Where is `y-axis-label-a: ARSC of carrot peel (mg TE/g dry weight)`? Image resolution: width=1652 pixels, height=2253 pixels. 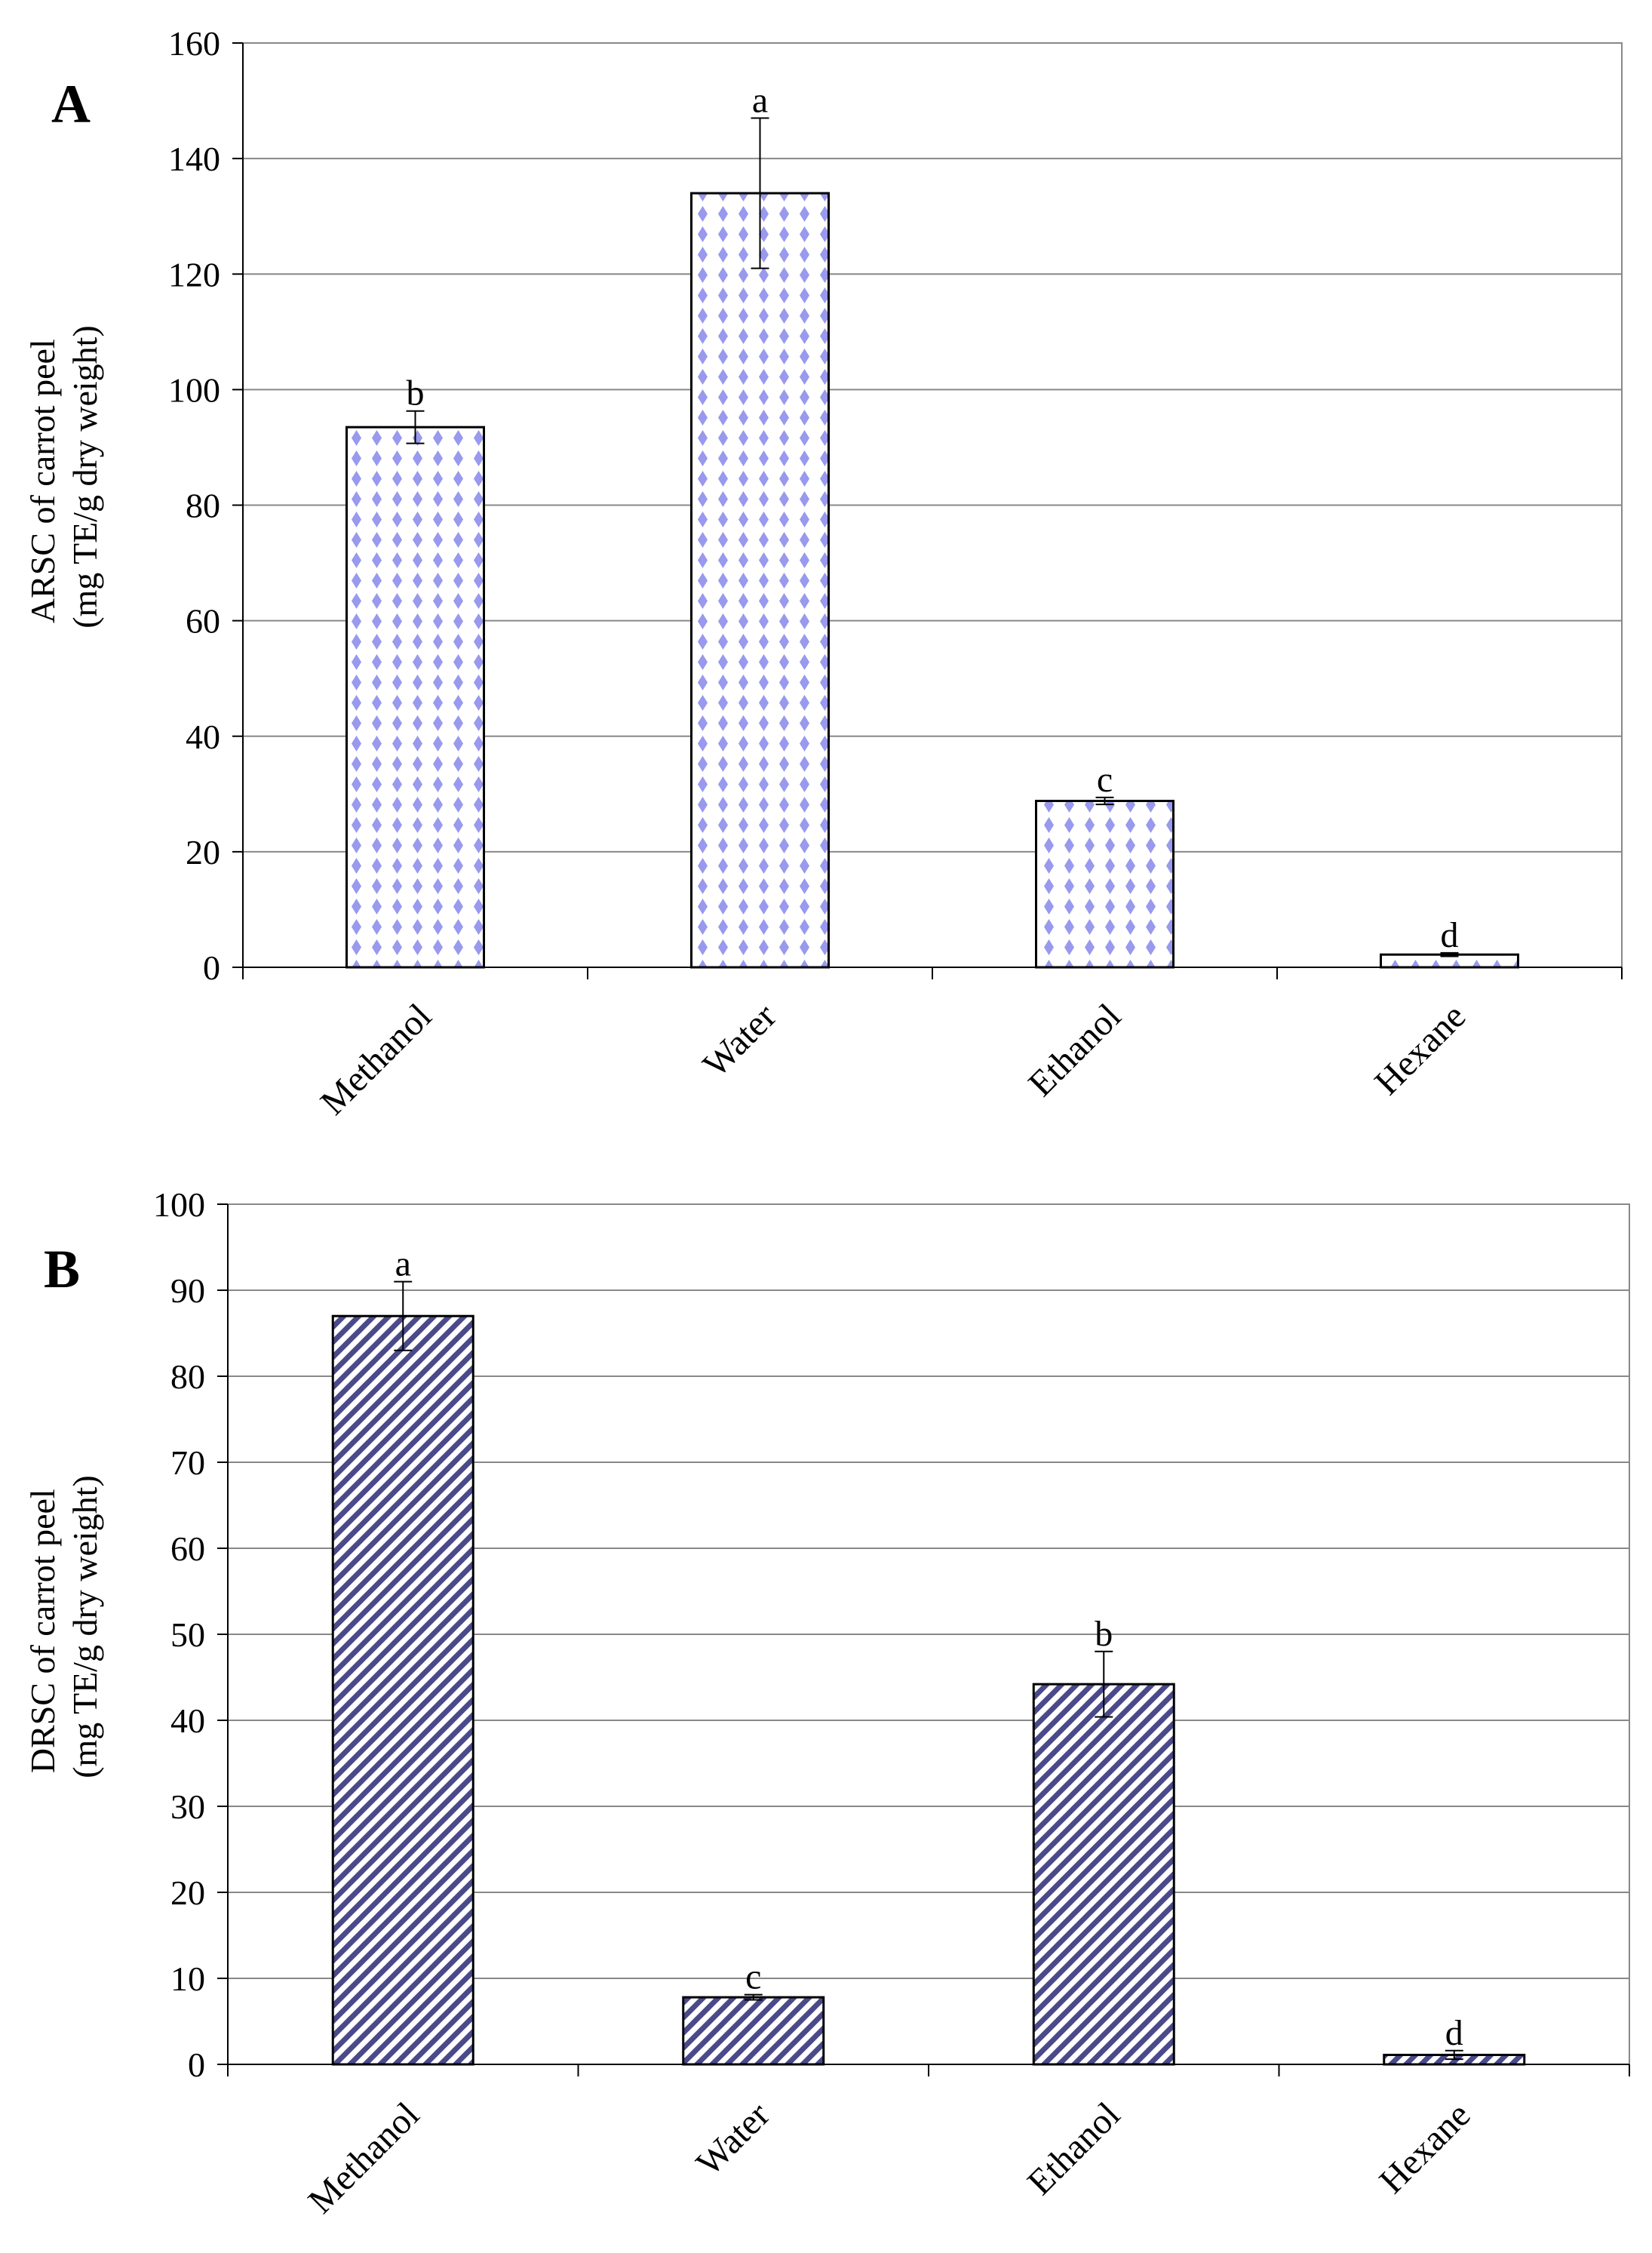 y-axis-label-a: ARSC of carrot peel (mg TE/g dry weight) is located at coordinates (63, 477).